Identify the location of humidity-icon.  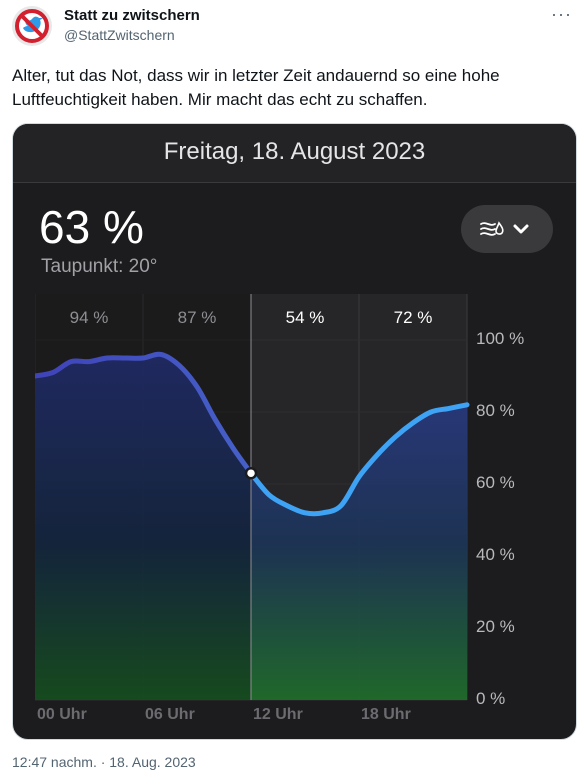
(492, 228).